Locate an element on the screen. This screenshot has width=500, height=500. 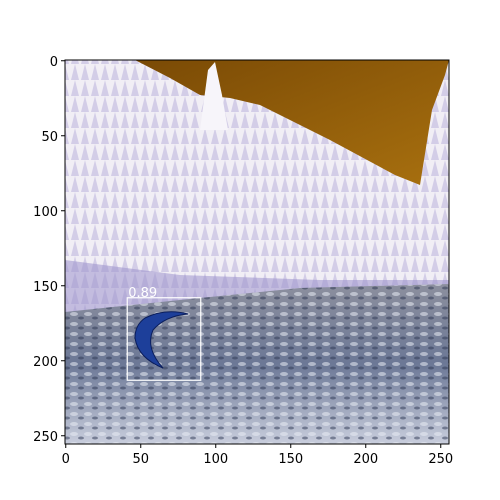
x-tick-label: 50 is located at coordinates (140, 459).